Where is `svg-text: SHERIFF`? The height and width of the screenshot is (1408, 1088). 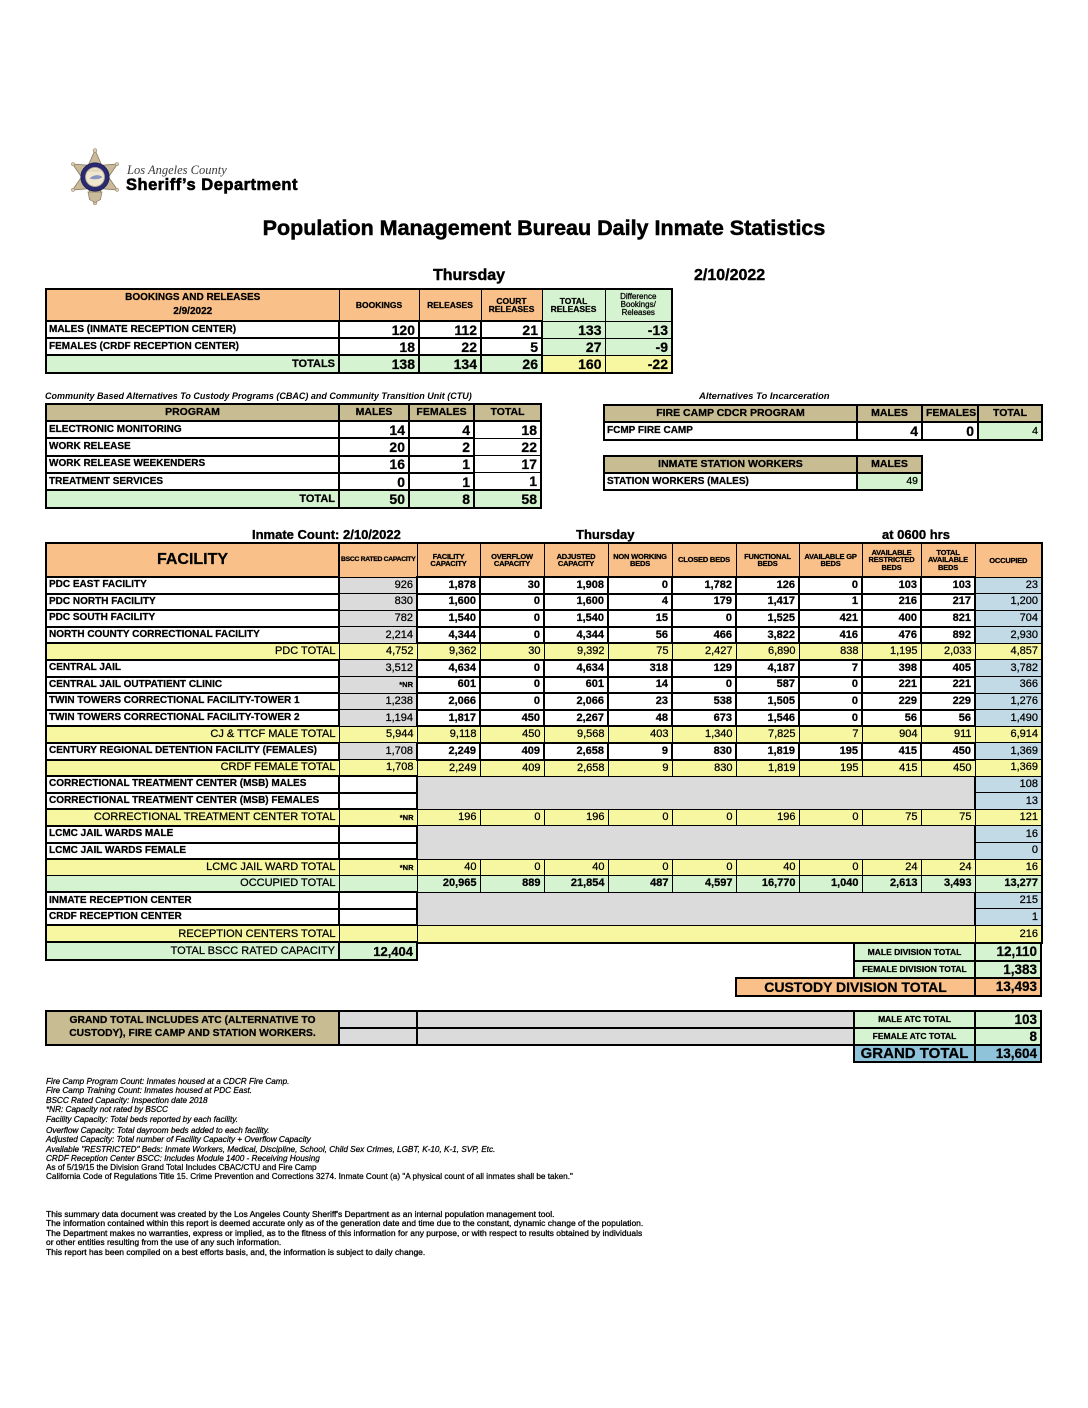 svg-text: SHERIFF is located at coordinates (95, 171).